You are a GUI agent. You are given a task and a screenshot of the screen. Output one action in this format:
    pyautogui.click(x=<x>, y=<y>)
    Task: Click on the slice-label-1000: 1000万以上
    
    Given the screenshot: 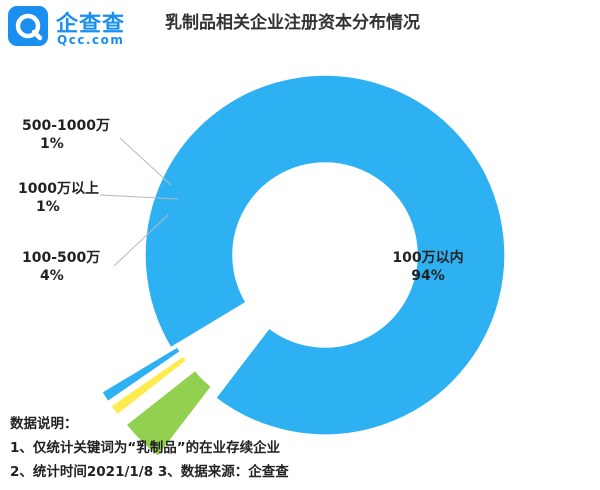 What is the action you would take?
    pyautogui.click(x=58, y=189)
    